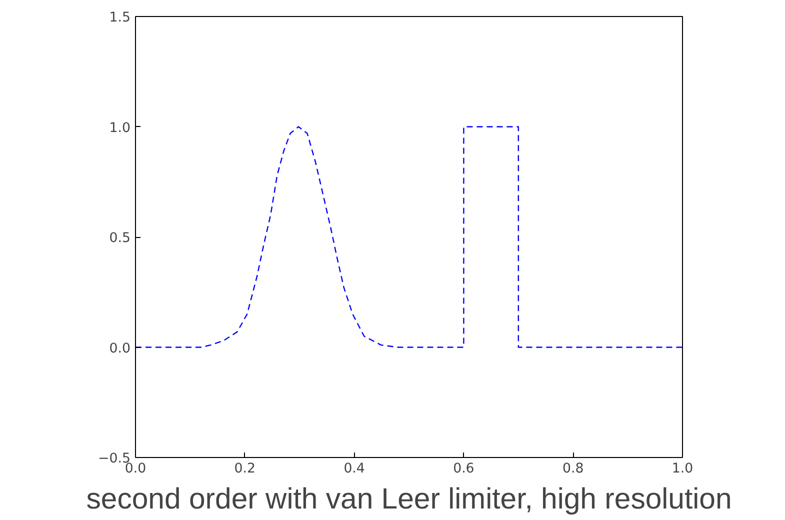 This screenshot has height=520, width=785. What do you see at coordinates (573, 469) in the screenshot?
I see `x-tick-label: 0.8` at bounding box center [573, 469].